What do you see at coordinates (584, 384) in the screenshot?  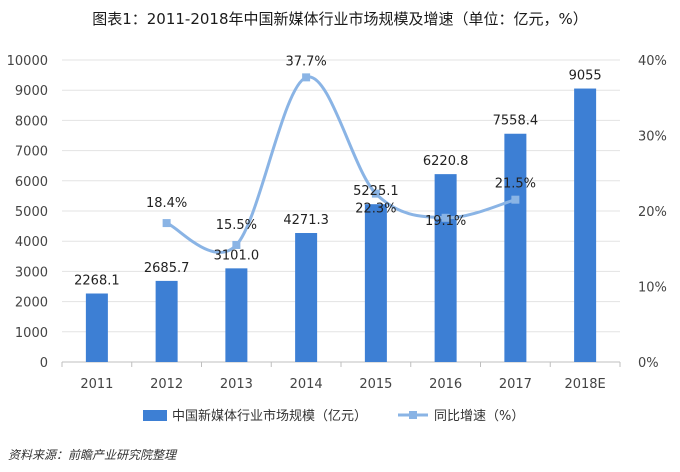 I see `x-tick-label: 2018E` at bounding box center [584, 384].